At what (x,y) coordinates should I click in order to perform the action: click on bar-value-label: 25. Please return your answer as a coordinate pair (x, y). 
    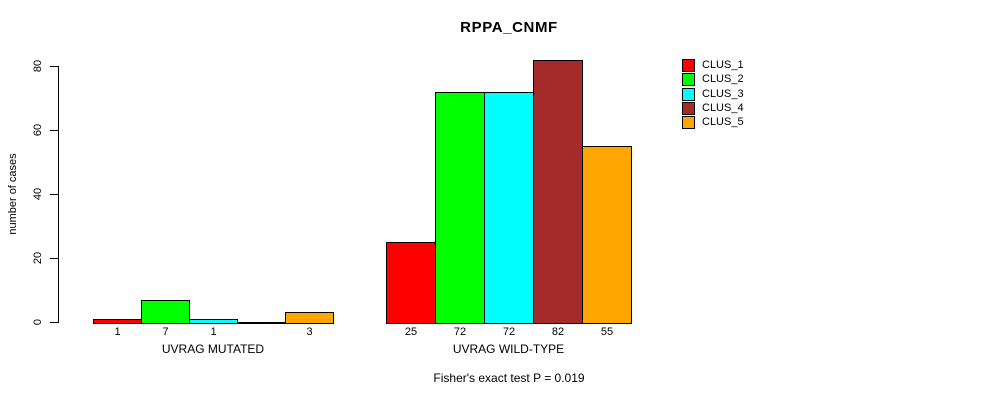
    Looking at the image, I should click on (411, 332).